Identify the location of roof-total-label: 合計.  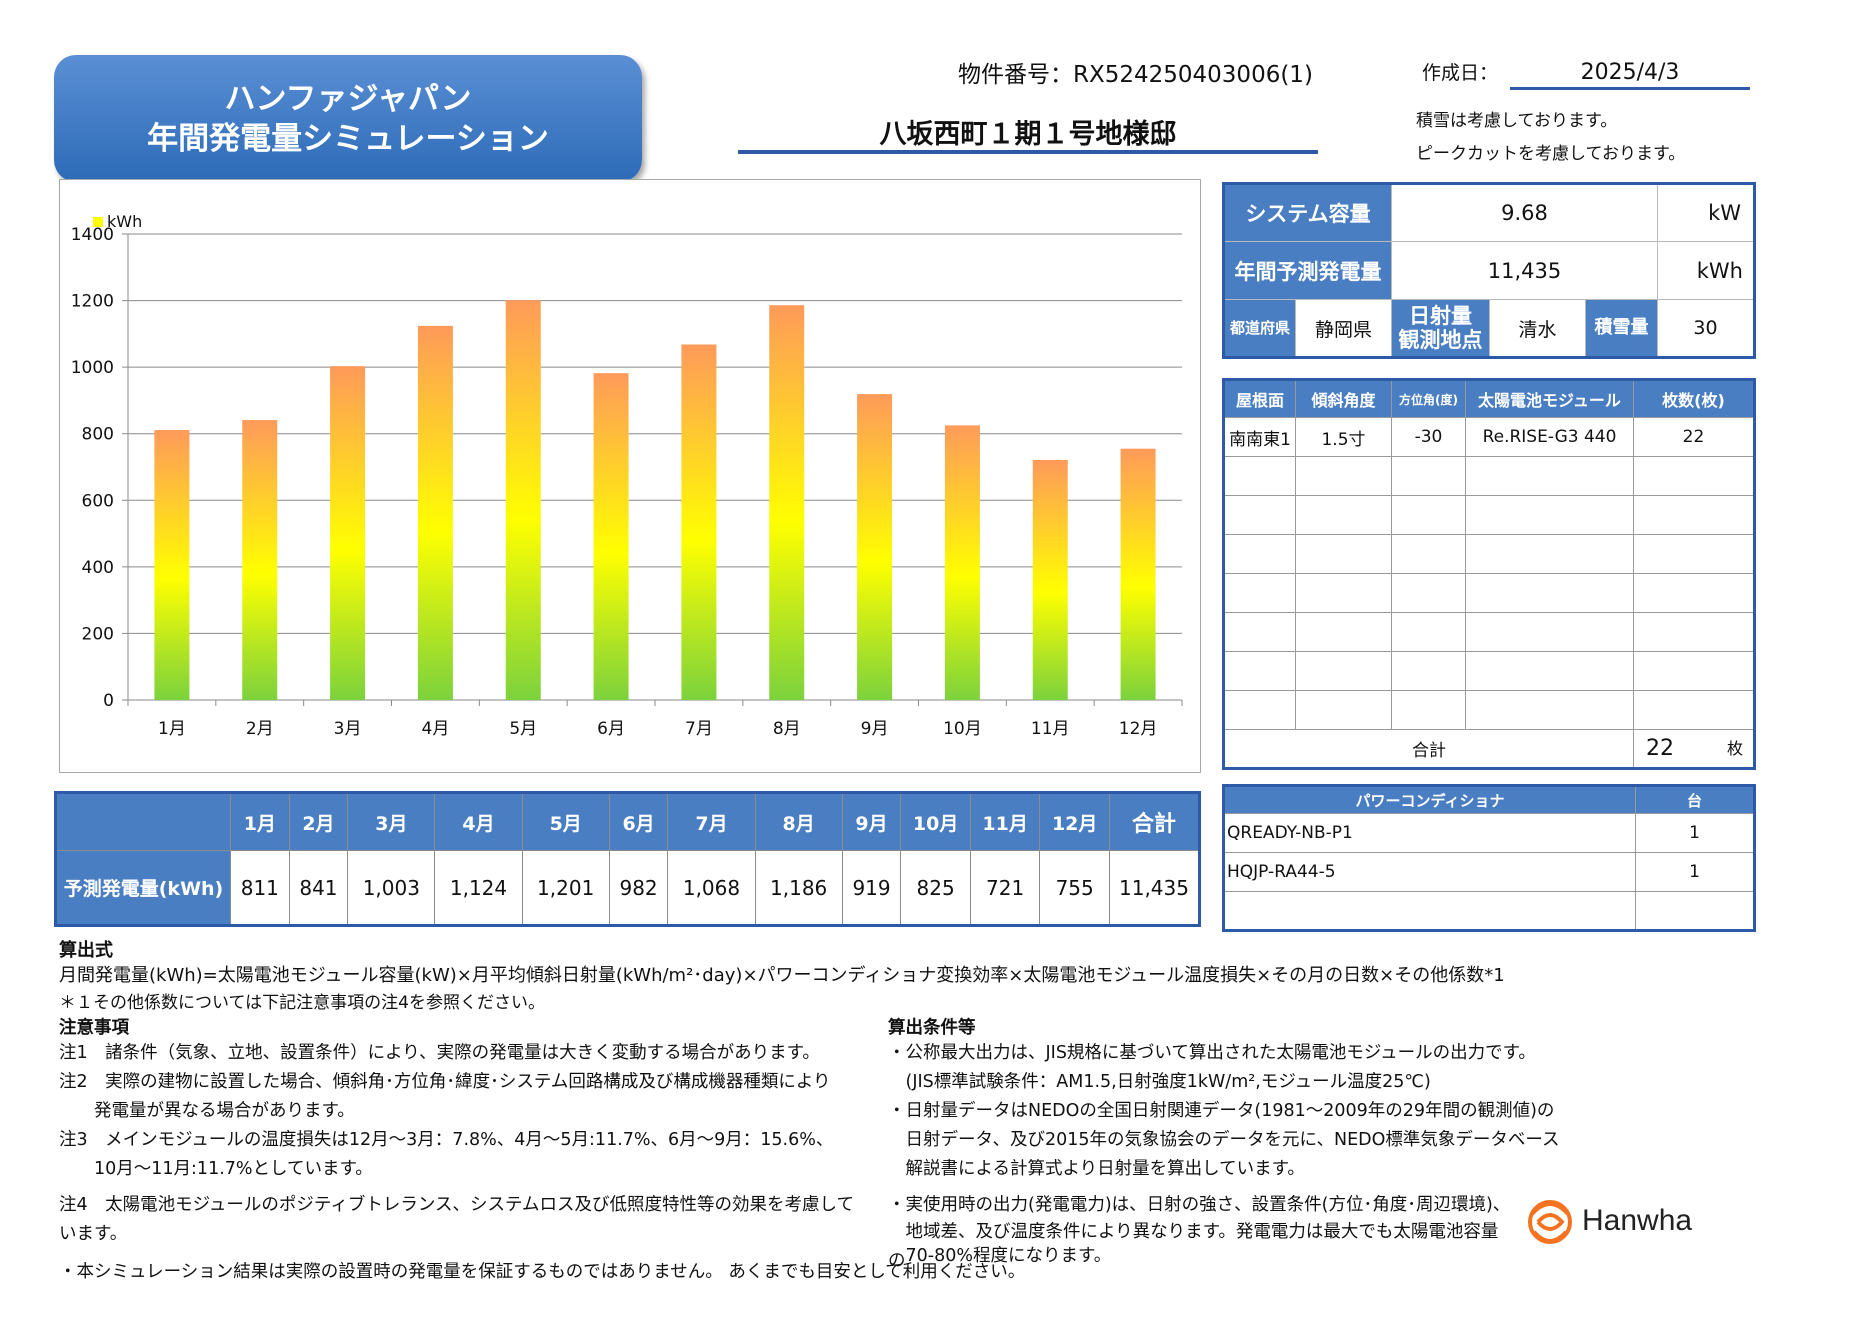
(1428, 749).